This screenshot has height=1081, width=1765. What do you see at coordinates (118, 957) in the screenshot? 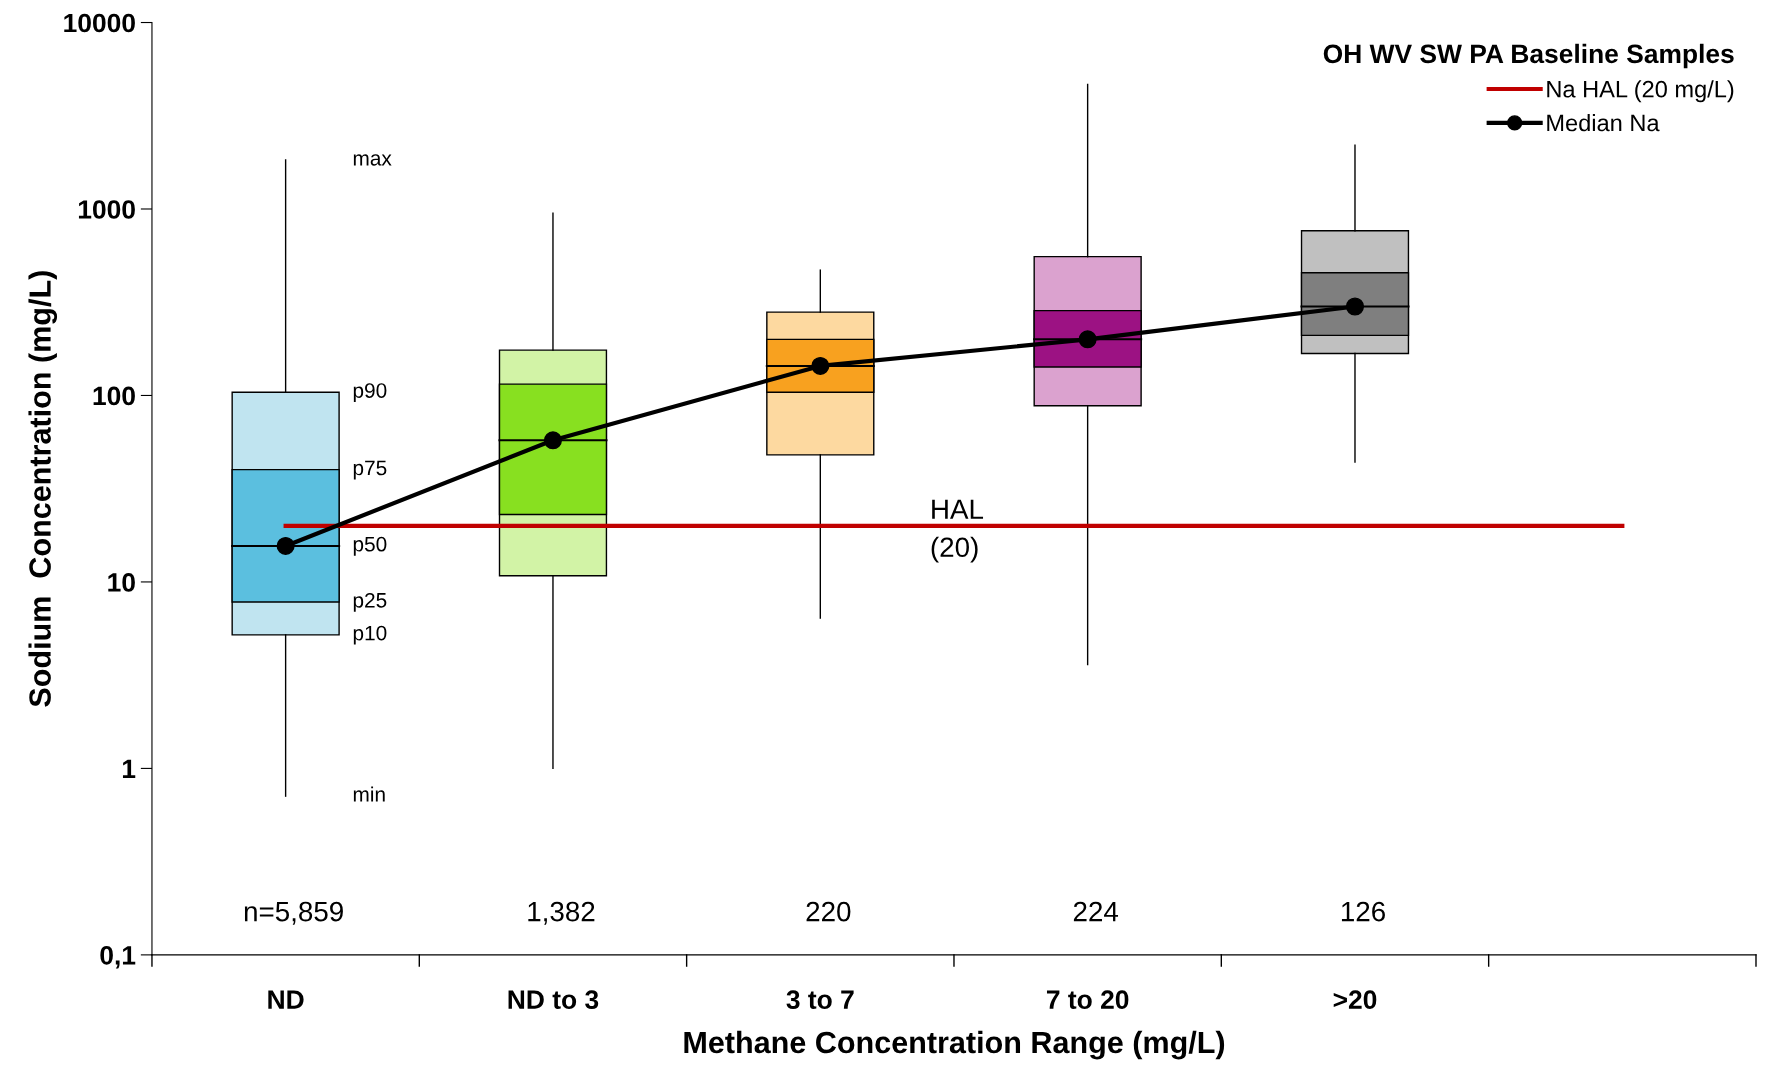
I see `y-tick-label: 0,1` at bounding box center [118, 957].